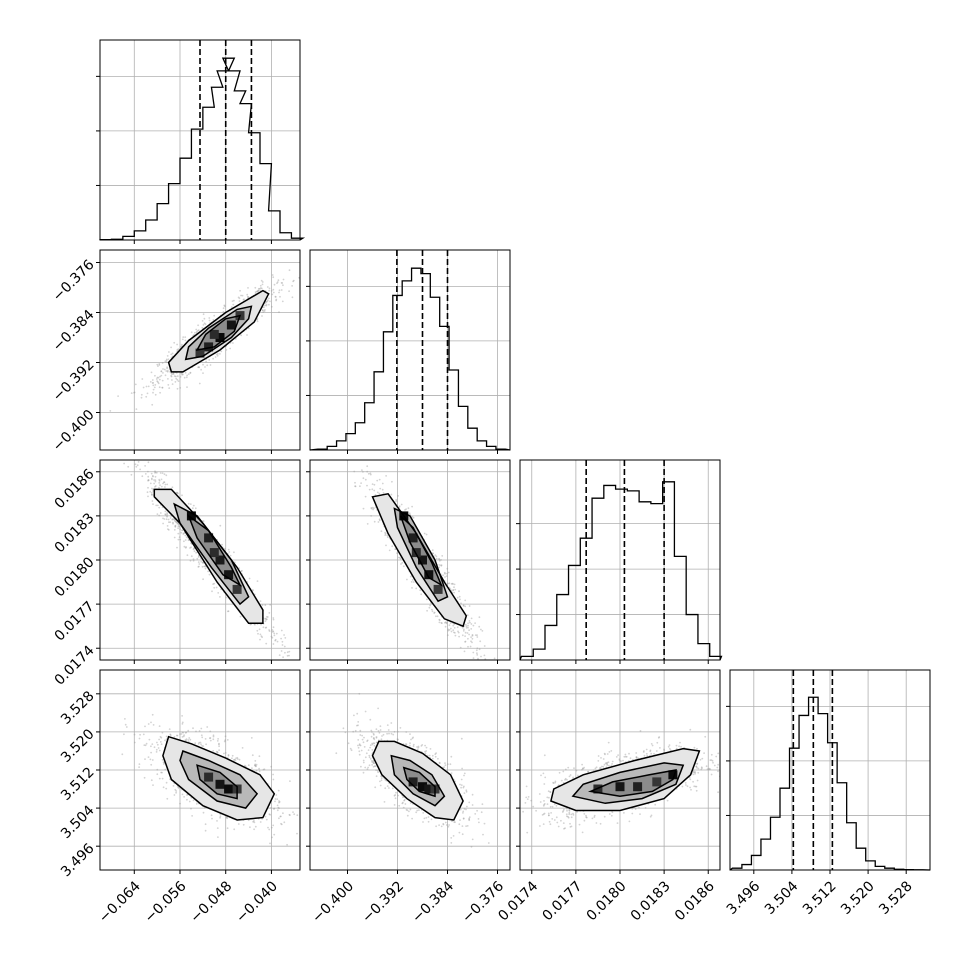  What do you see at coordinates (410, 350) in the screenshot?
I see `panel-frame` at bounding box center [410, 350].